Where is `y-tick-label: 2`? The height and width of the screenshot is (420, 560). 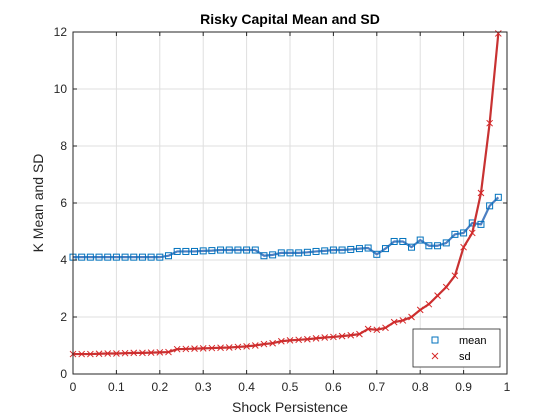 y-tick-label: 2 is located at coordinates (63, 317).